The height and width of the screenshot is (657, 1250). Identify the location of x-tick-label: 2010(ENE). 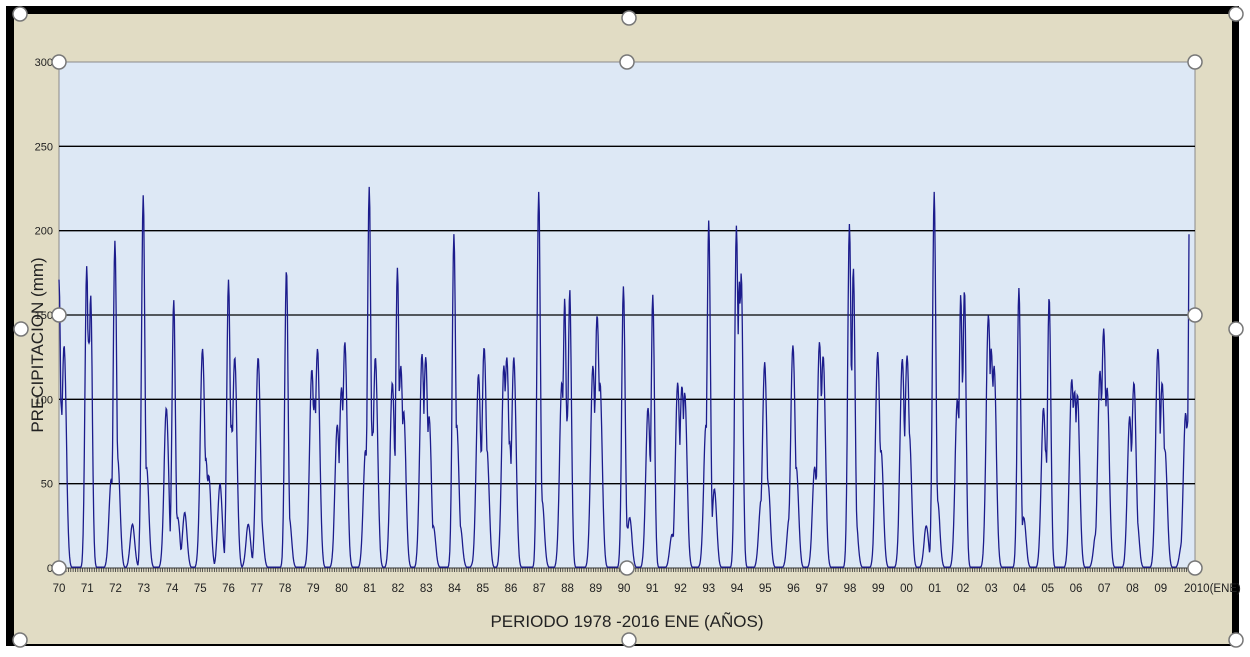
(1212, 589).